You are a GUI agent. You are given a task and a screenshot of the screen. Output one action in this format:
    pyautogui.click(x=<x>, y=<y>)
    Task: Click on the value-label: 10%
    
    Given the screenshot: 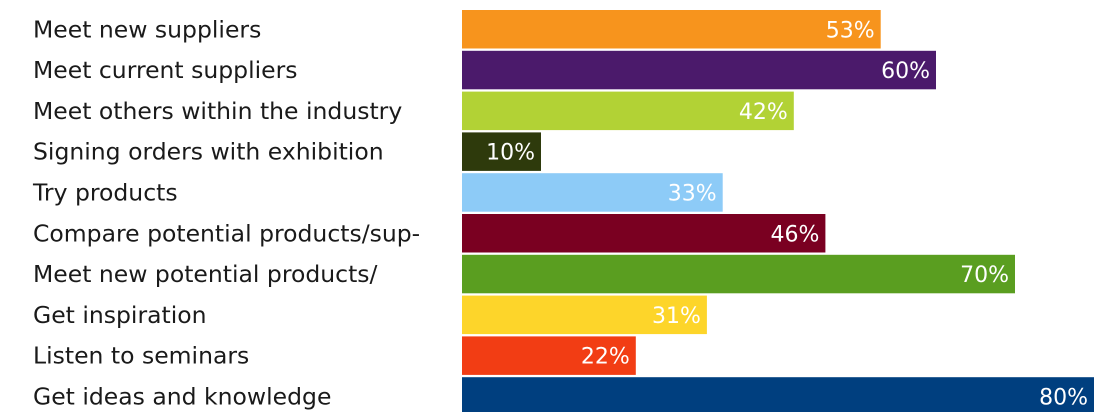 What is the action you would take?
    pyautogui.click(x=510, y=153)
    